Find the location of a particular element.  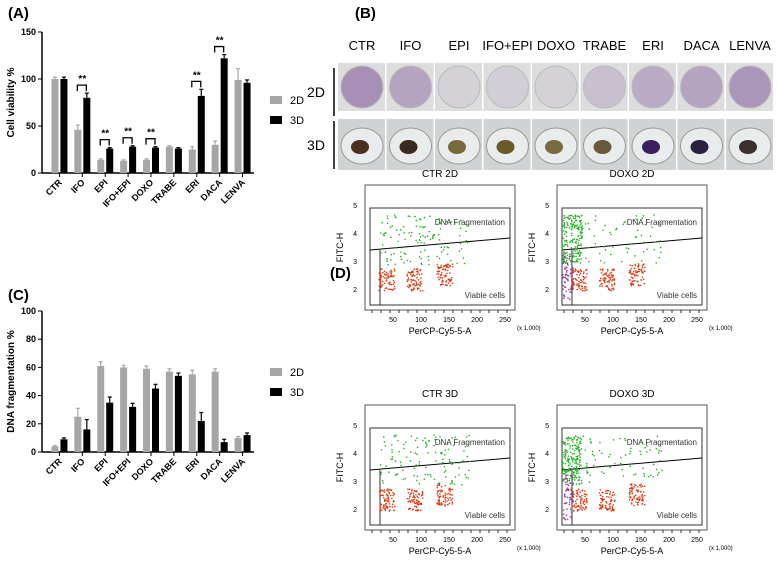

flow-plot-title: DOXO 3D is located at coordinates (631, 394).